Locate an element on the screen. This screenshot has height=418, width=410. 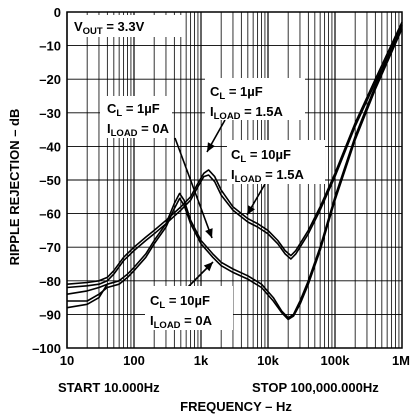
start-frequency-label: START 10.000Hz is located at coordinates (109, 387).